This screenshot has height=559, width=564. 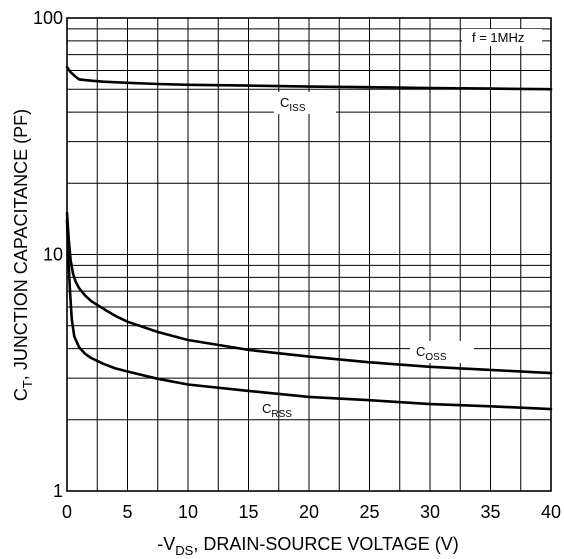 What do you see at coordinates (48, 18) in the screenshot?
I see `y-tick-label: 100` at bounding box center [48, 18].